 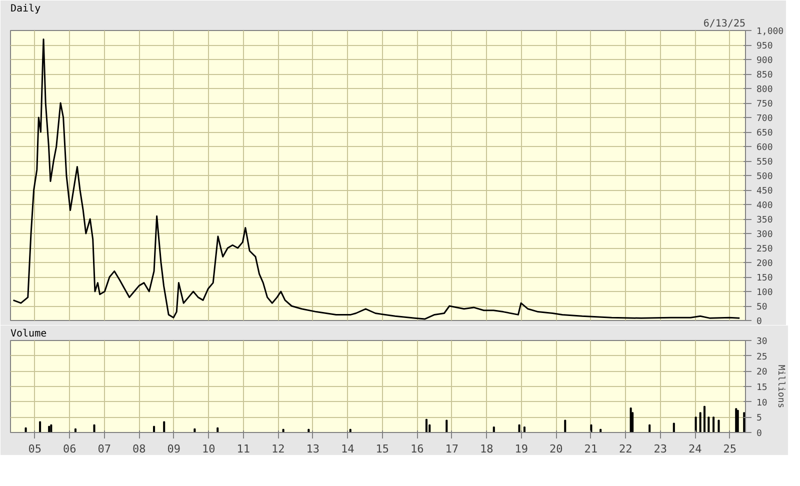 I want to click on x-tick-label: 12, so click(x=278, y=449).